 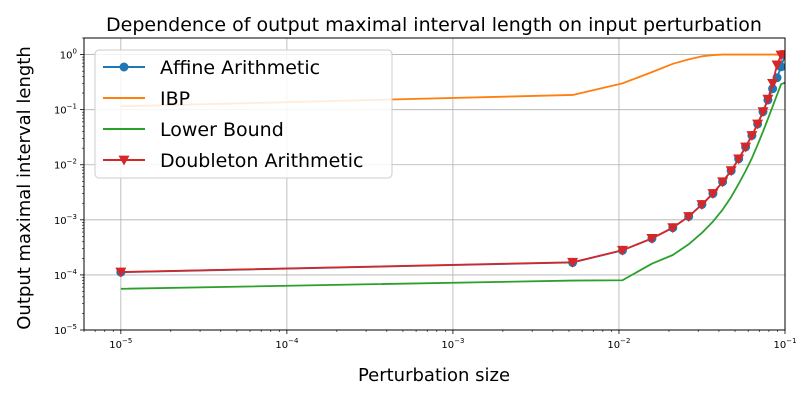 I want to click on legend-label: Doubleton Arithmetic, so click(x=261, y=161).